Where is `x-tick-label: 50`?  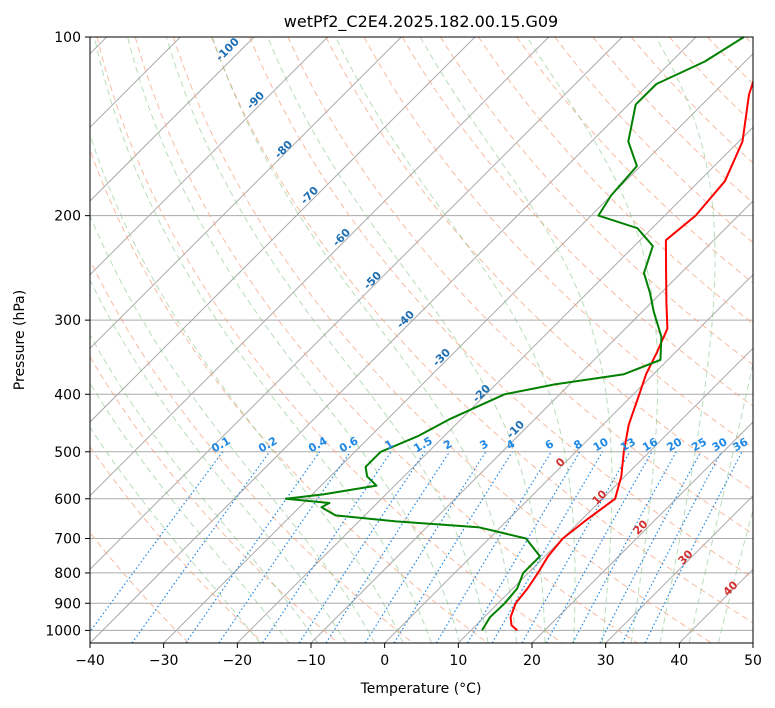 x-tick-label: 50 is located at coordinates (753, 661).